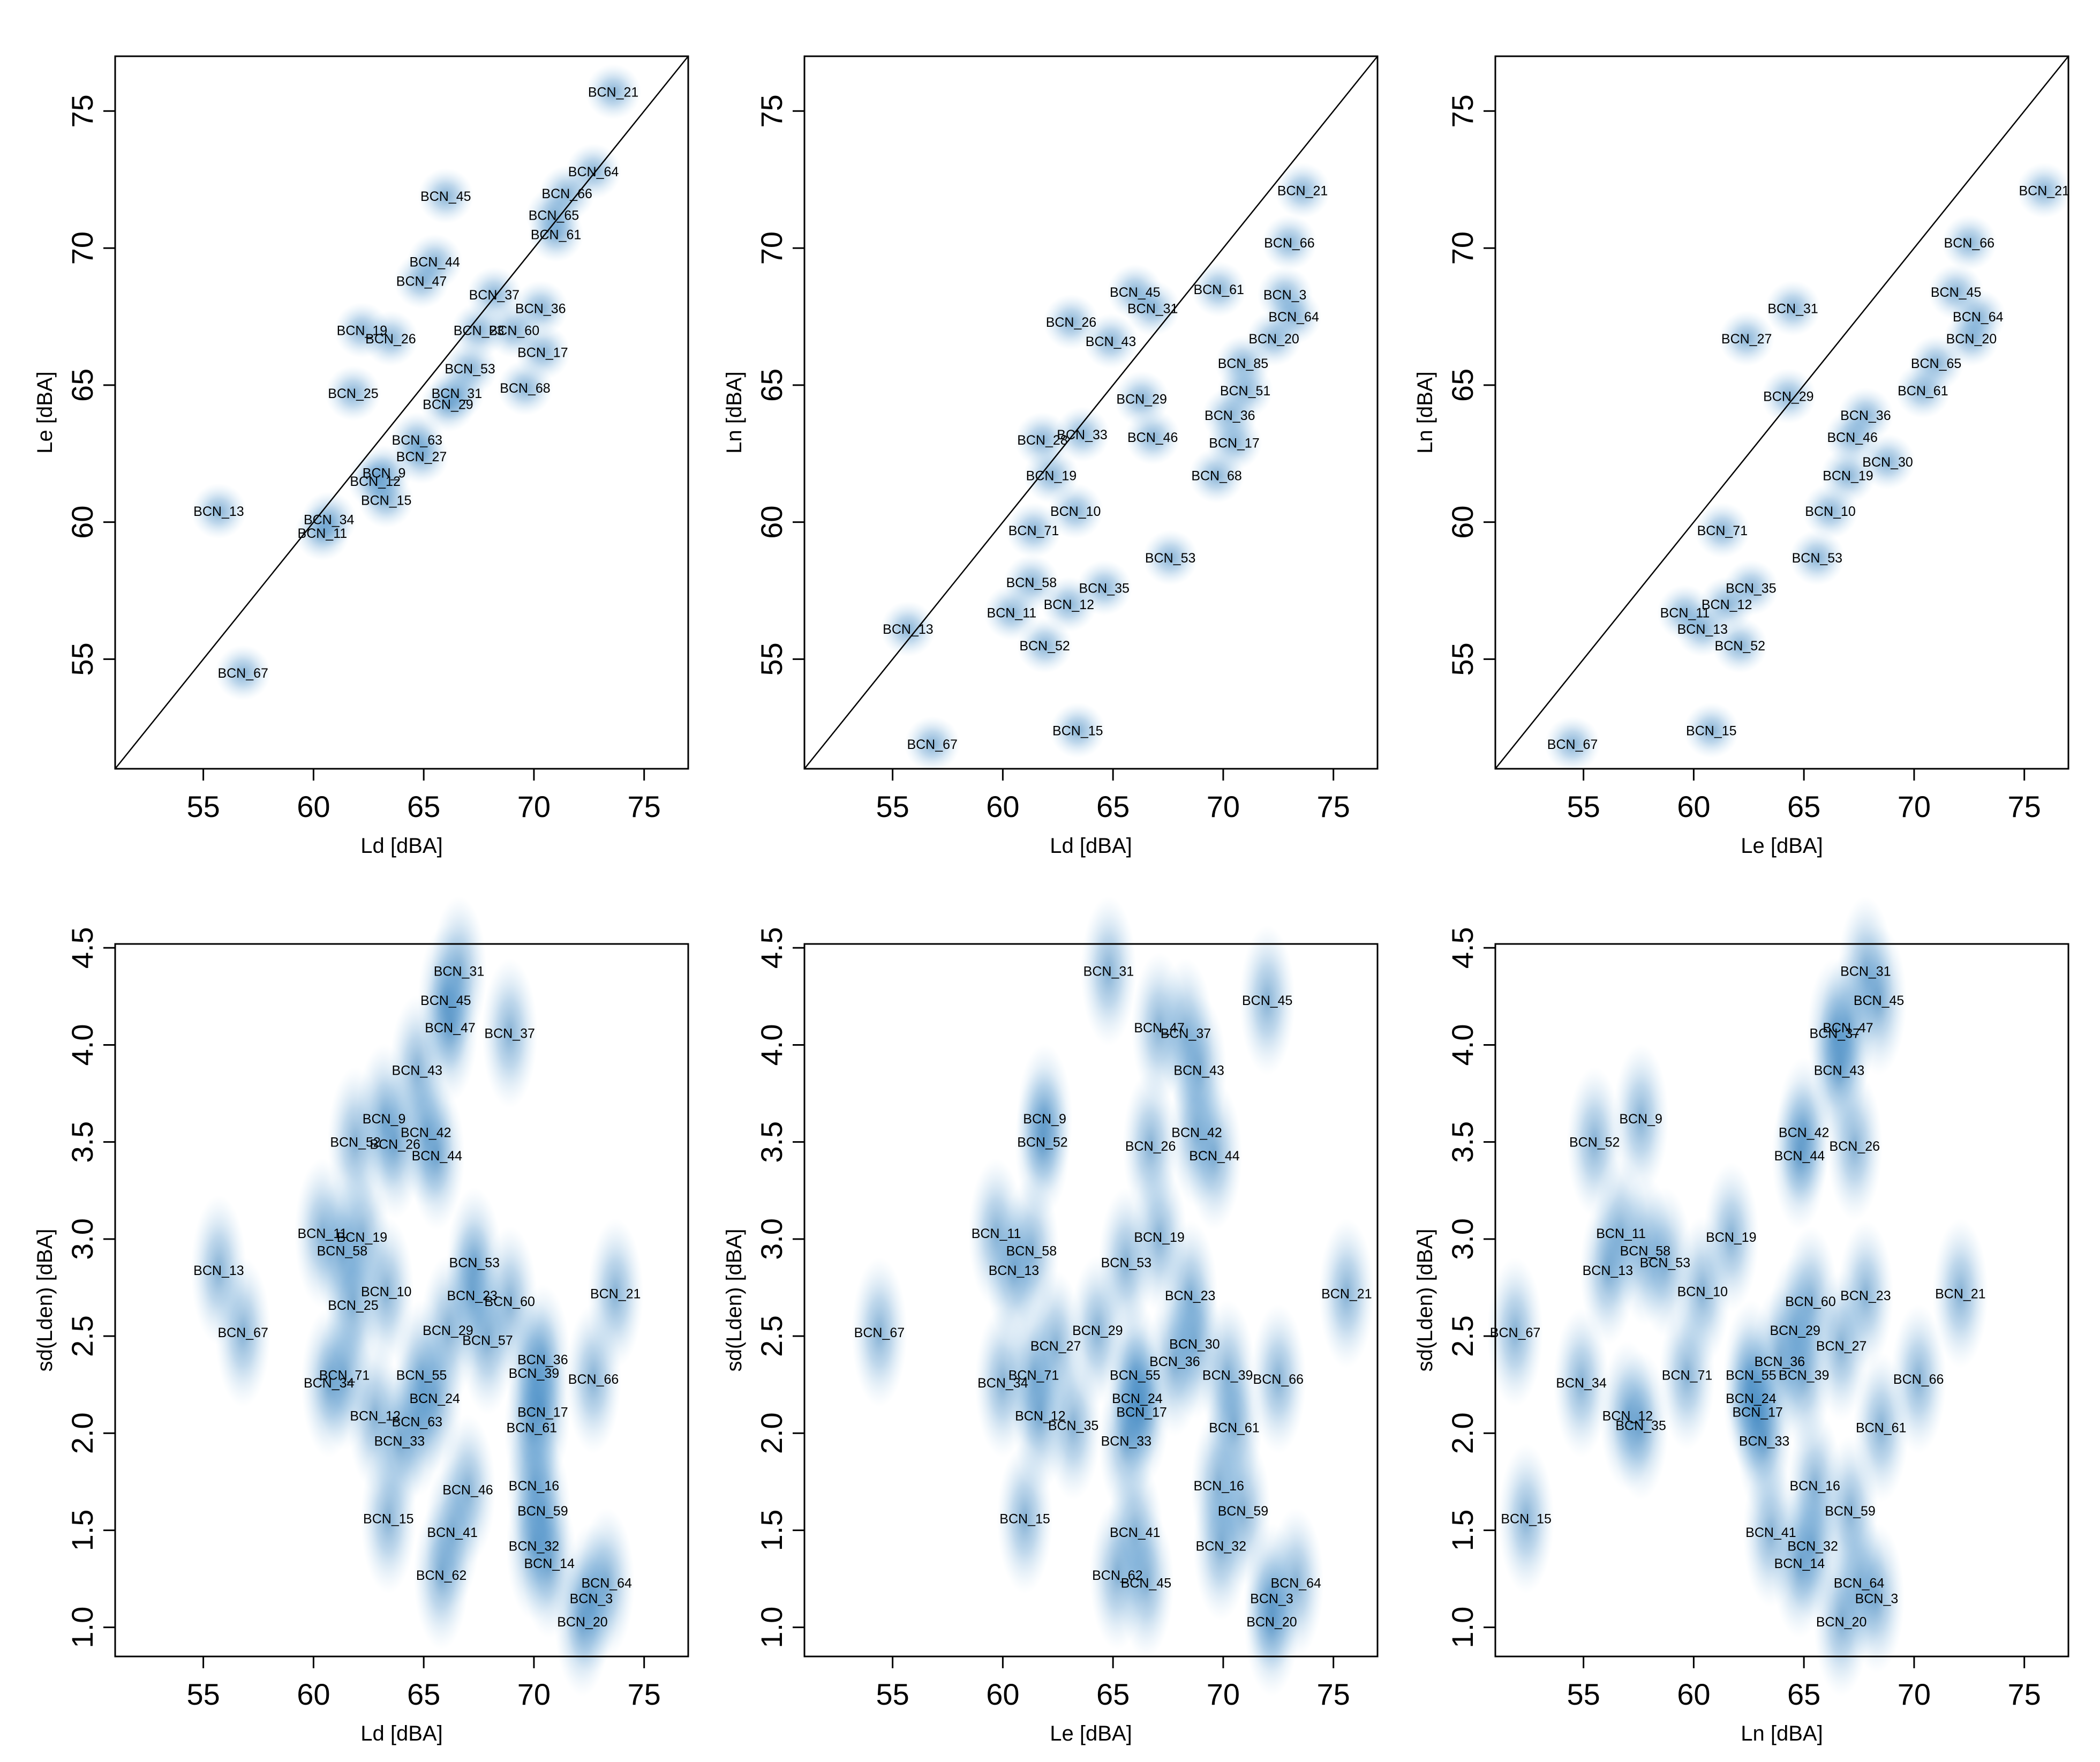  What do you see at coordinates (1045, 1119) in the screenshot?
I see `point-label: BCN_9` at bounding box center [1045, 1119].